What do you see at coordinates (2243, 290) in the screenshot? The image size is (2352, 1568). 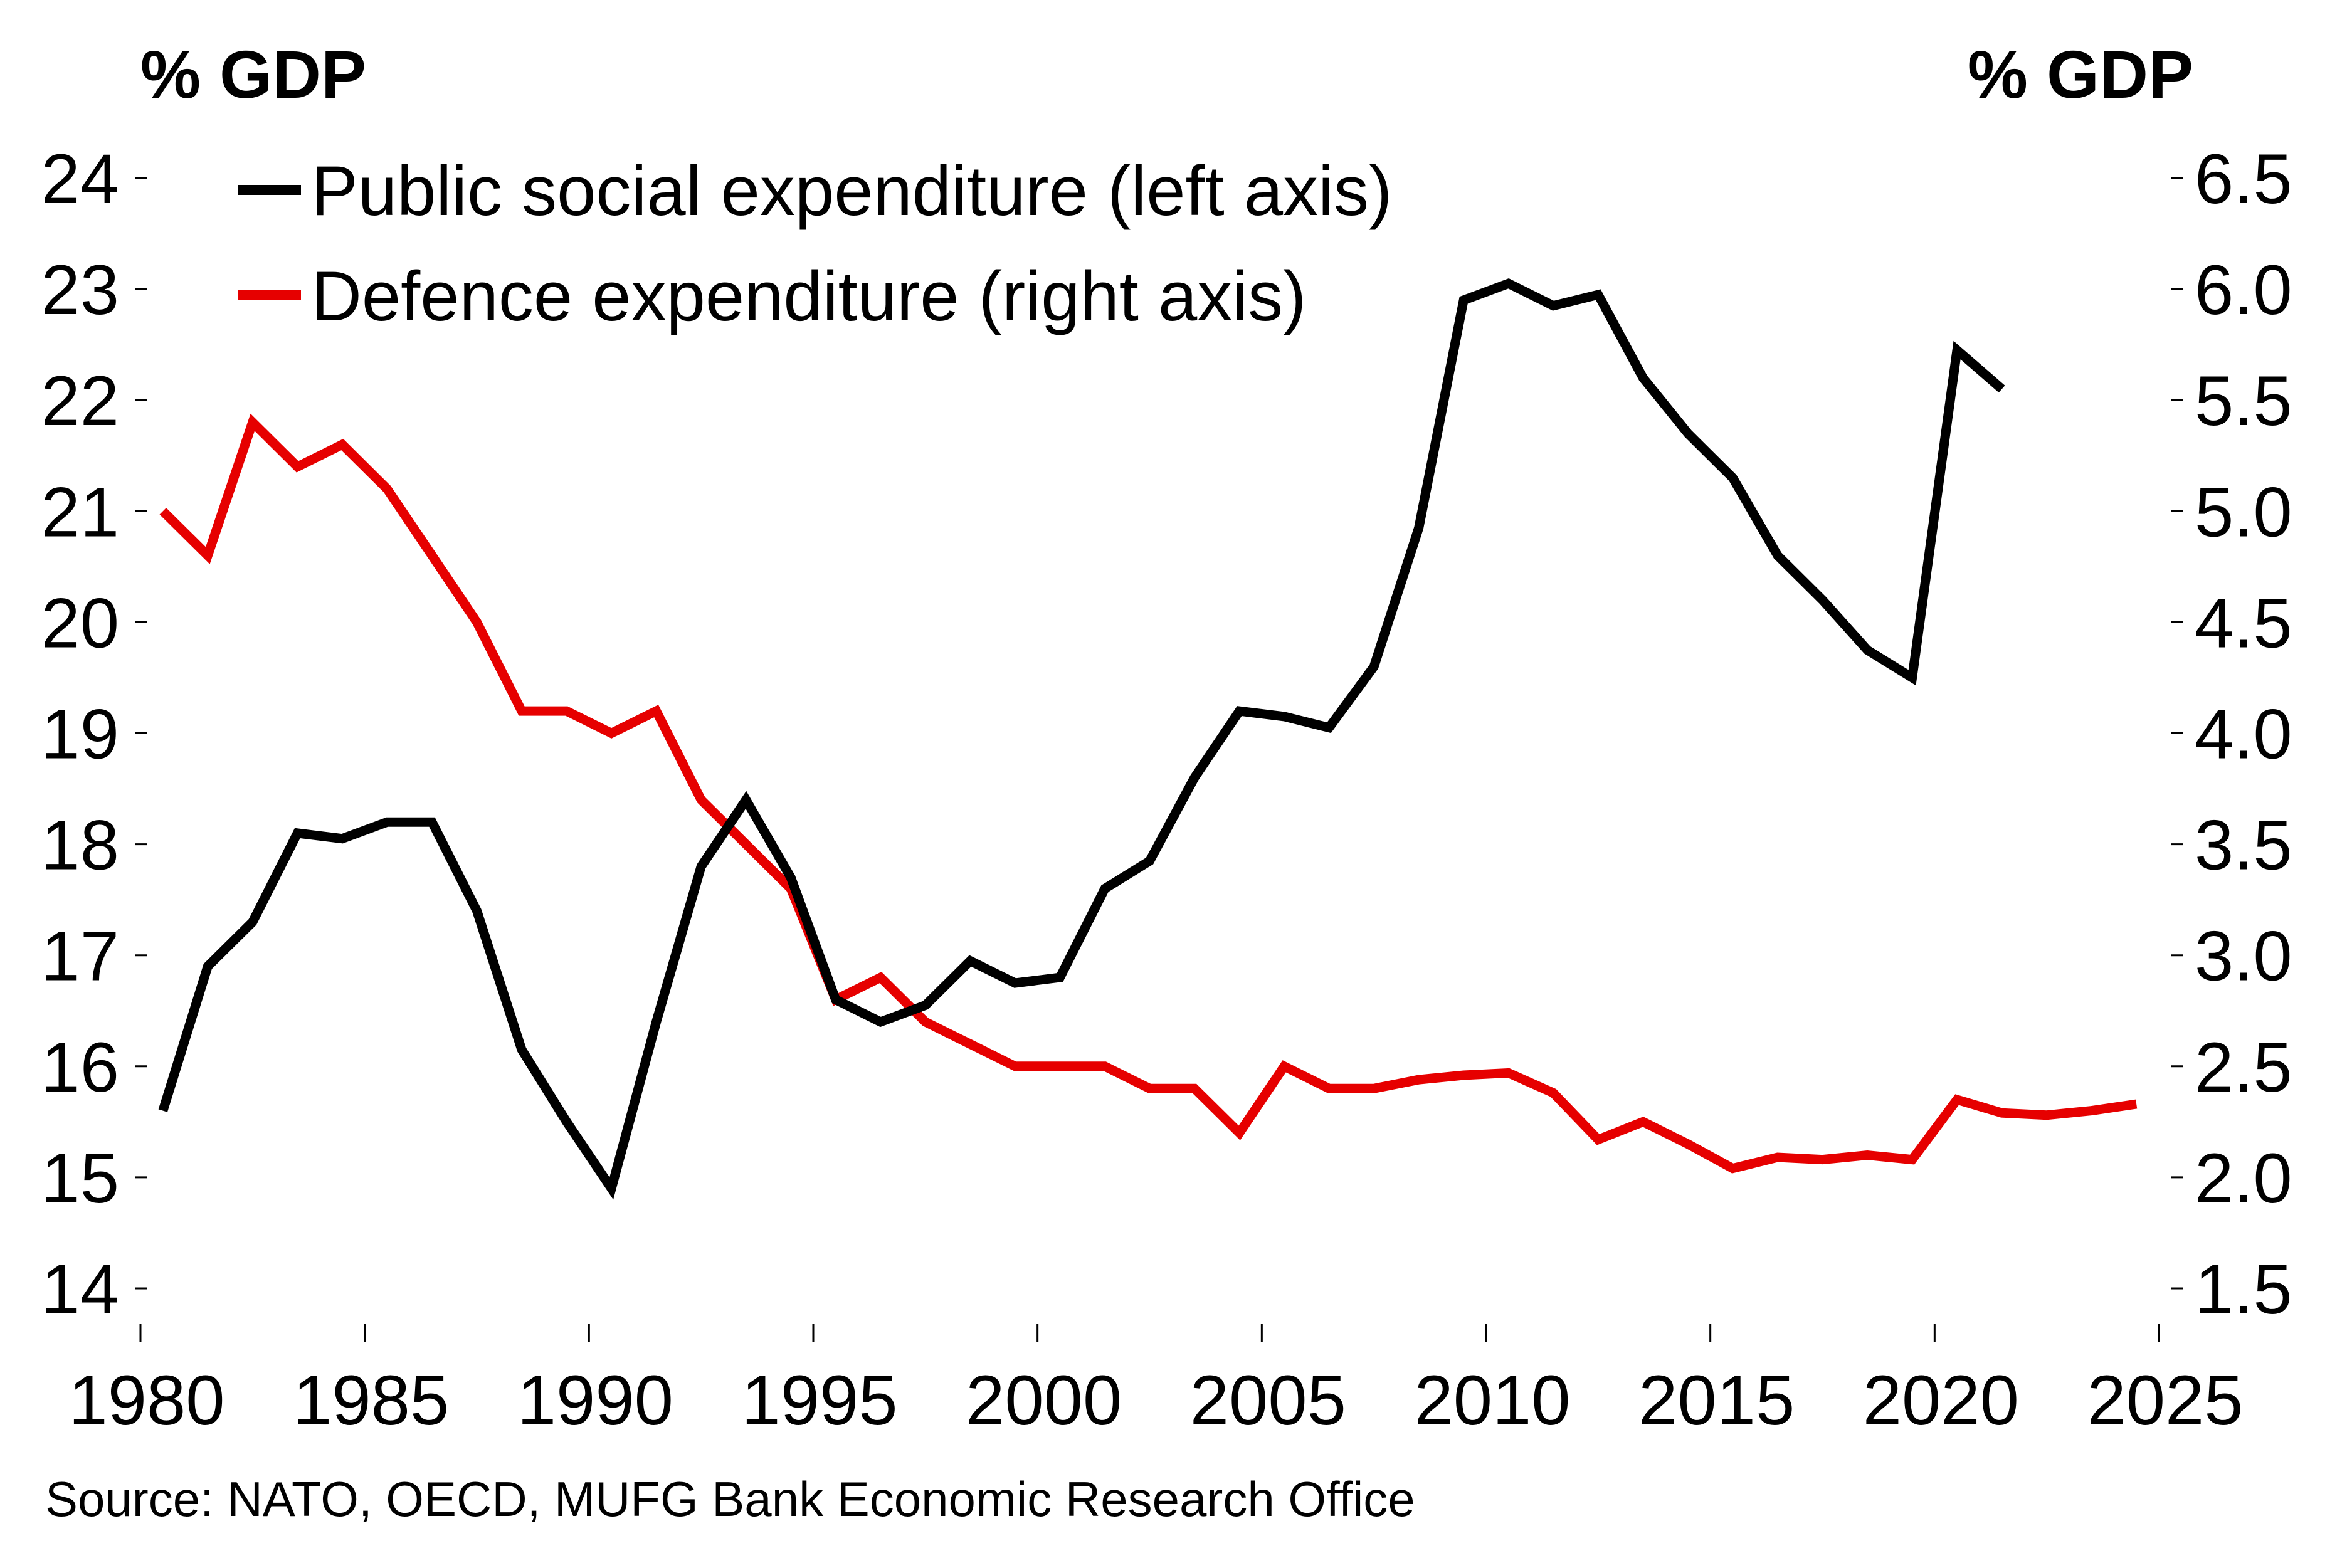 I see `right-axis-tick-label: 6.0` at bounding box center [2243, 290].